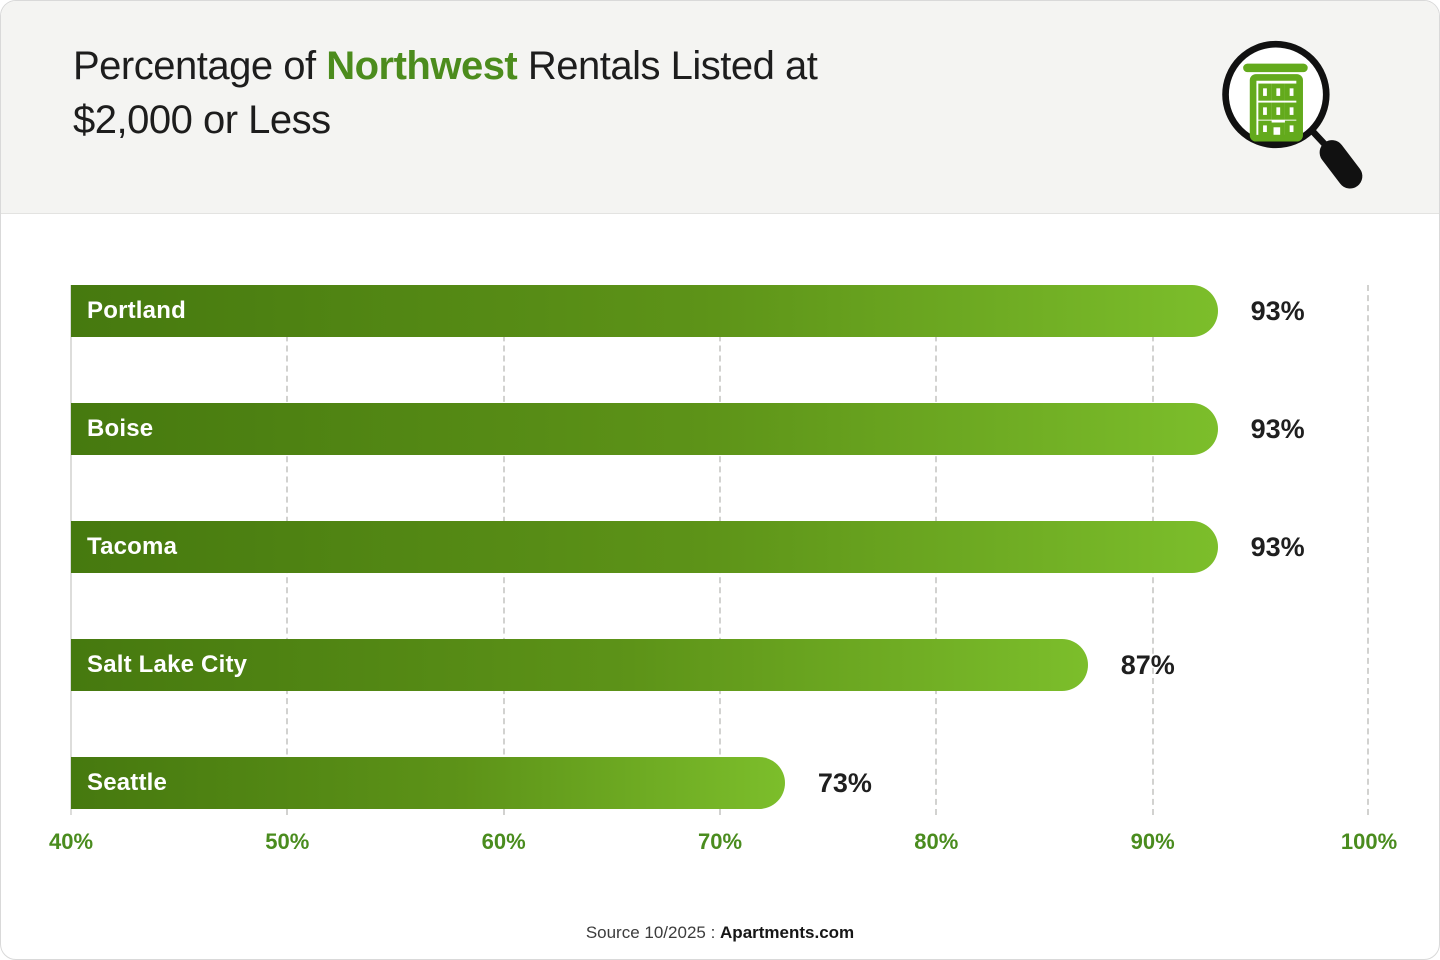 The image size is (1440, 960). What do you see at coordinates (667, 66) in the screenshot?
I see `title-post: Rentals Listed at` at bounding box center [667, 66].